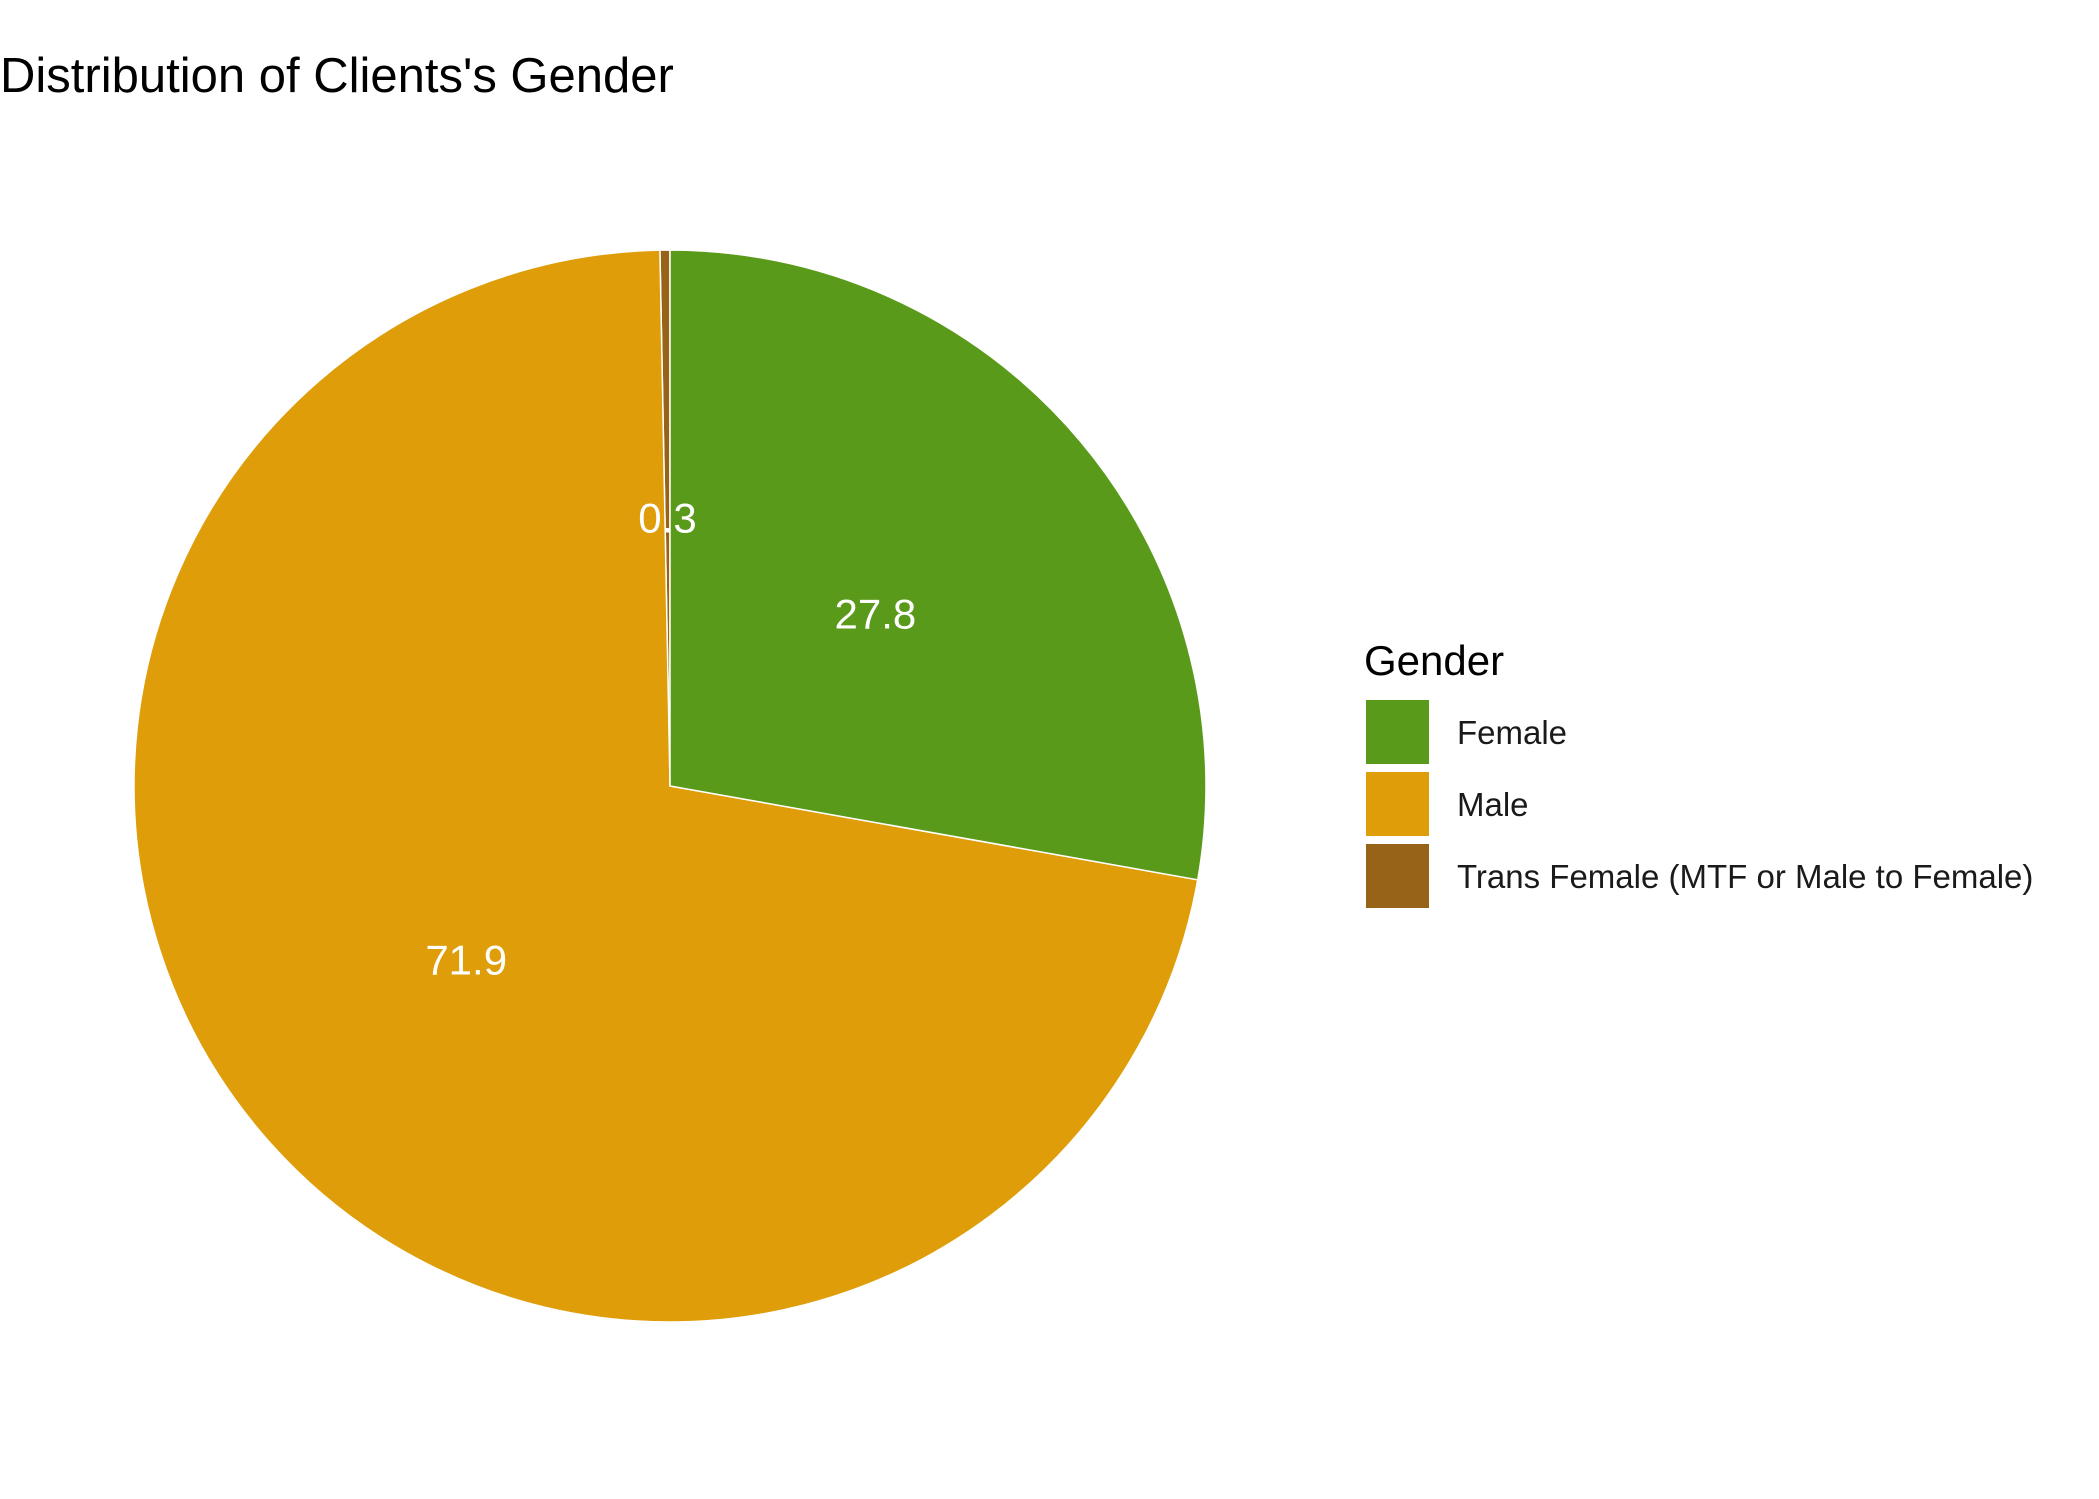 The height and width of the screenshot is (1499, 2099). Describe the element at coordinates (1397, 876) in the screenshot. I see `legend-swatch-trans-female` at that location.